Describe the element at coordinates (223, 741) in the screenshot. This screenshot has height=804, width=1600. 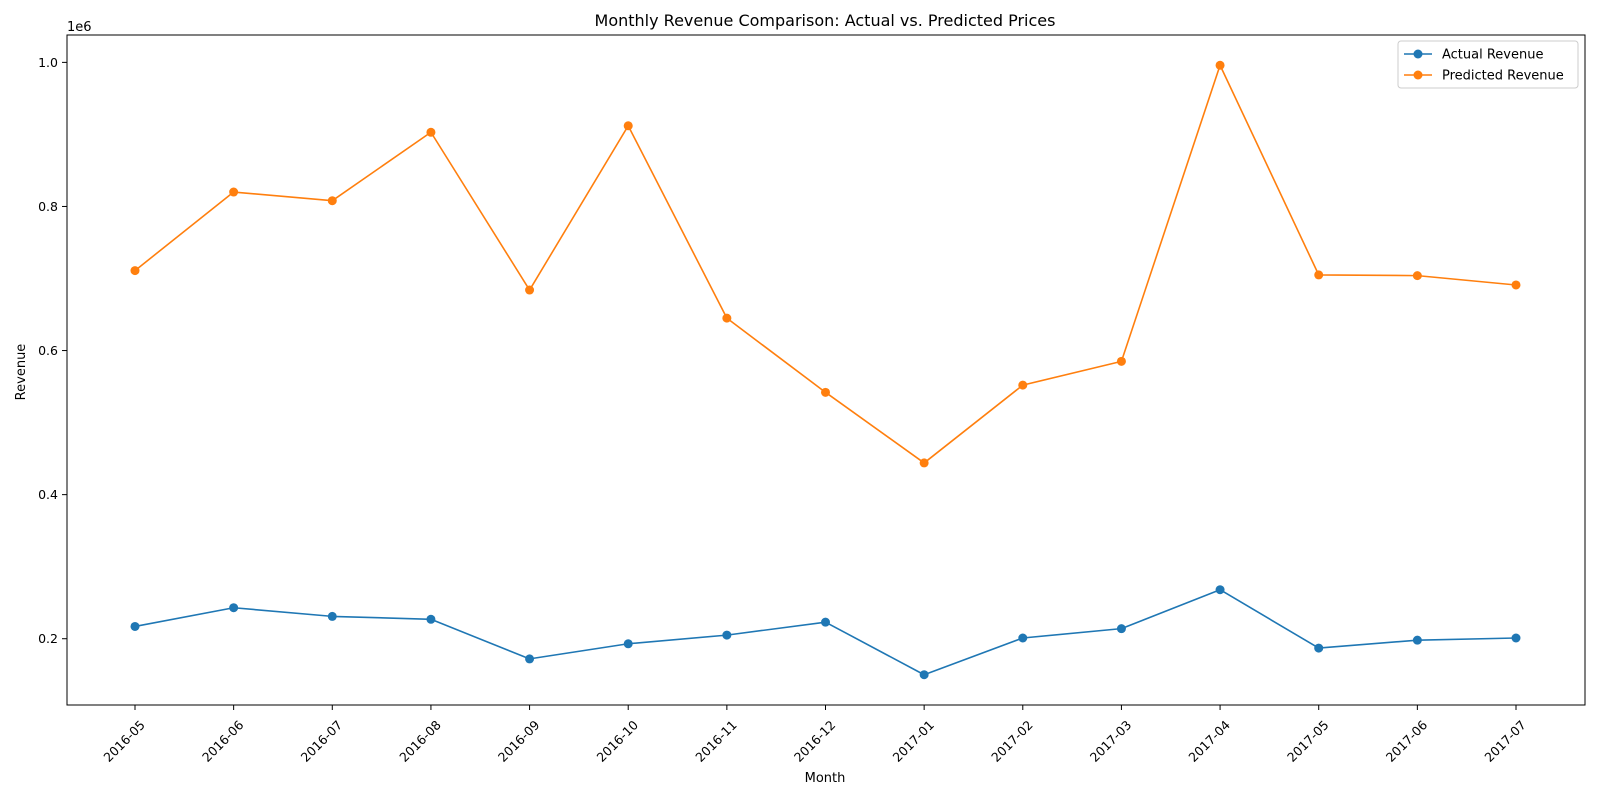
I see `x-tick-label: 2016-06` at that location.